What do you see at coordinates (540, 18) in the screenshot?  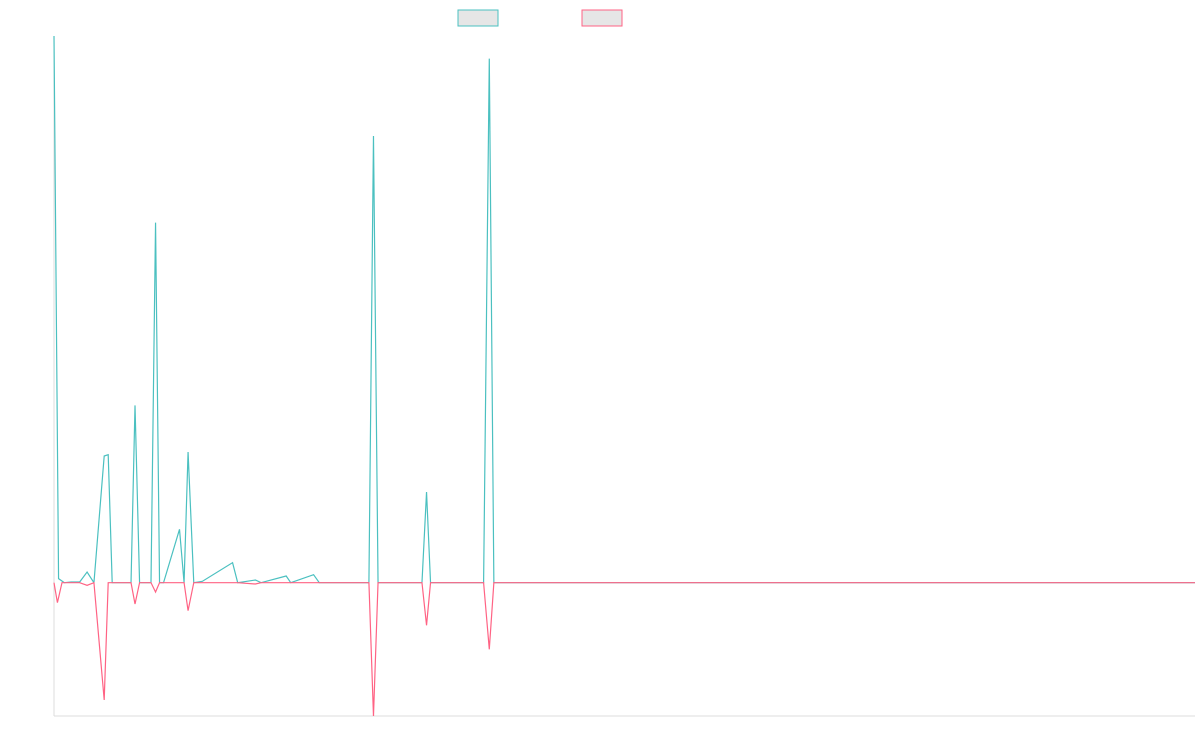 I see `legend` at bounding box center [540, 18].